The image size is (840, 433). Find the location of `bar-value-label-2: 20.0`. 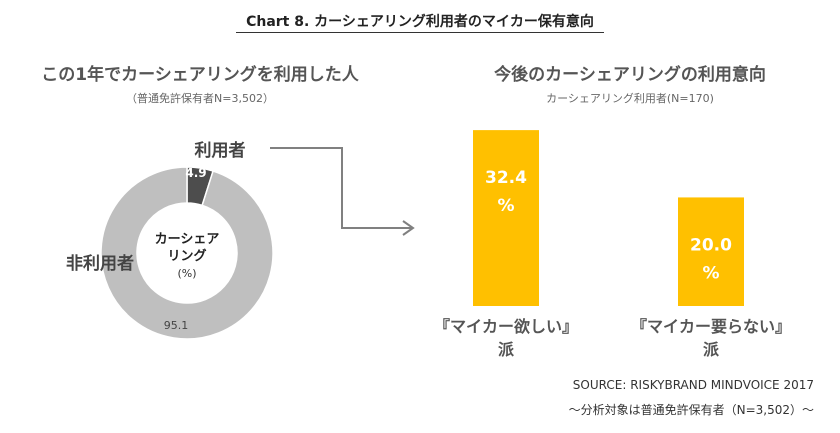

bar-value-label-2: 20.0 is located at coordinates (711, 245).